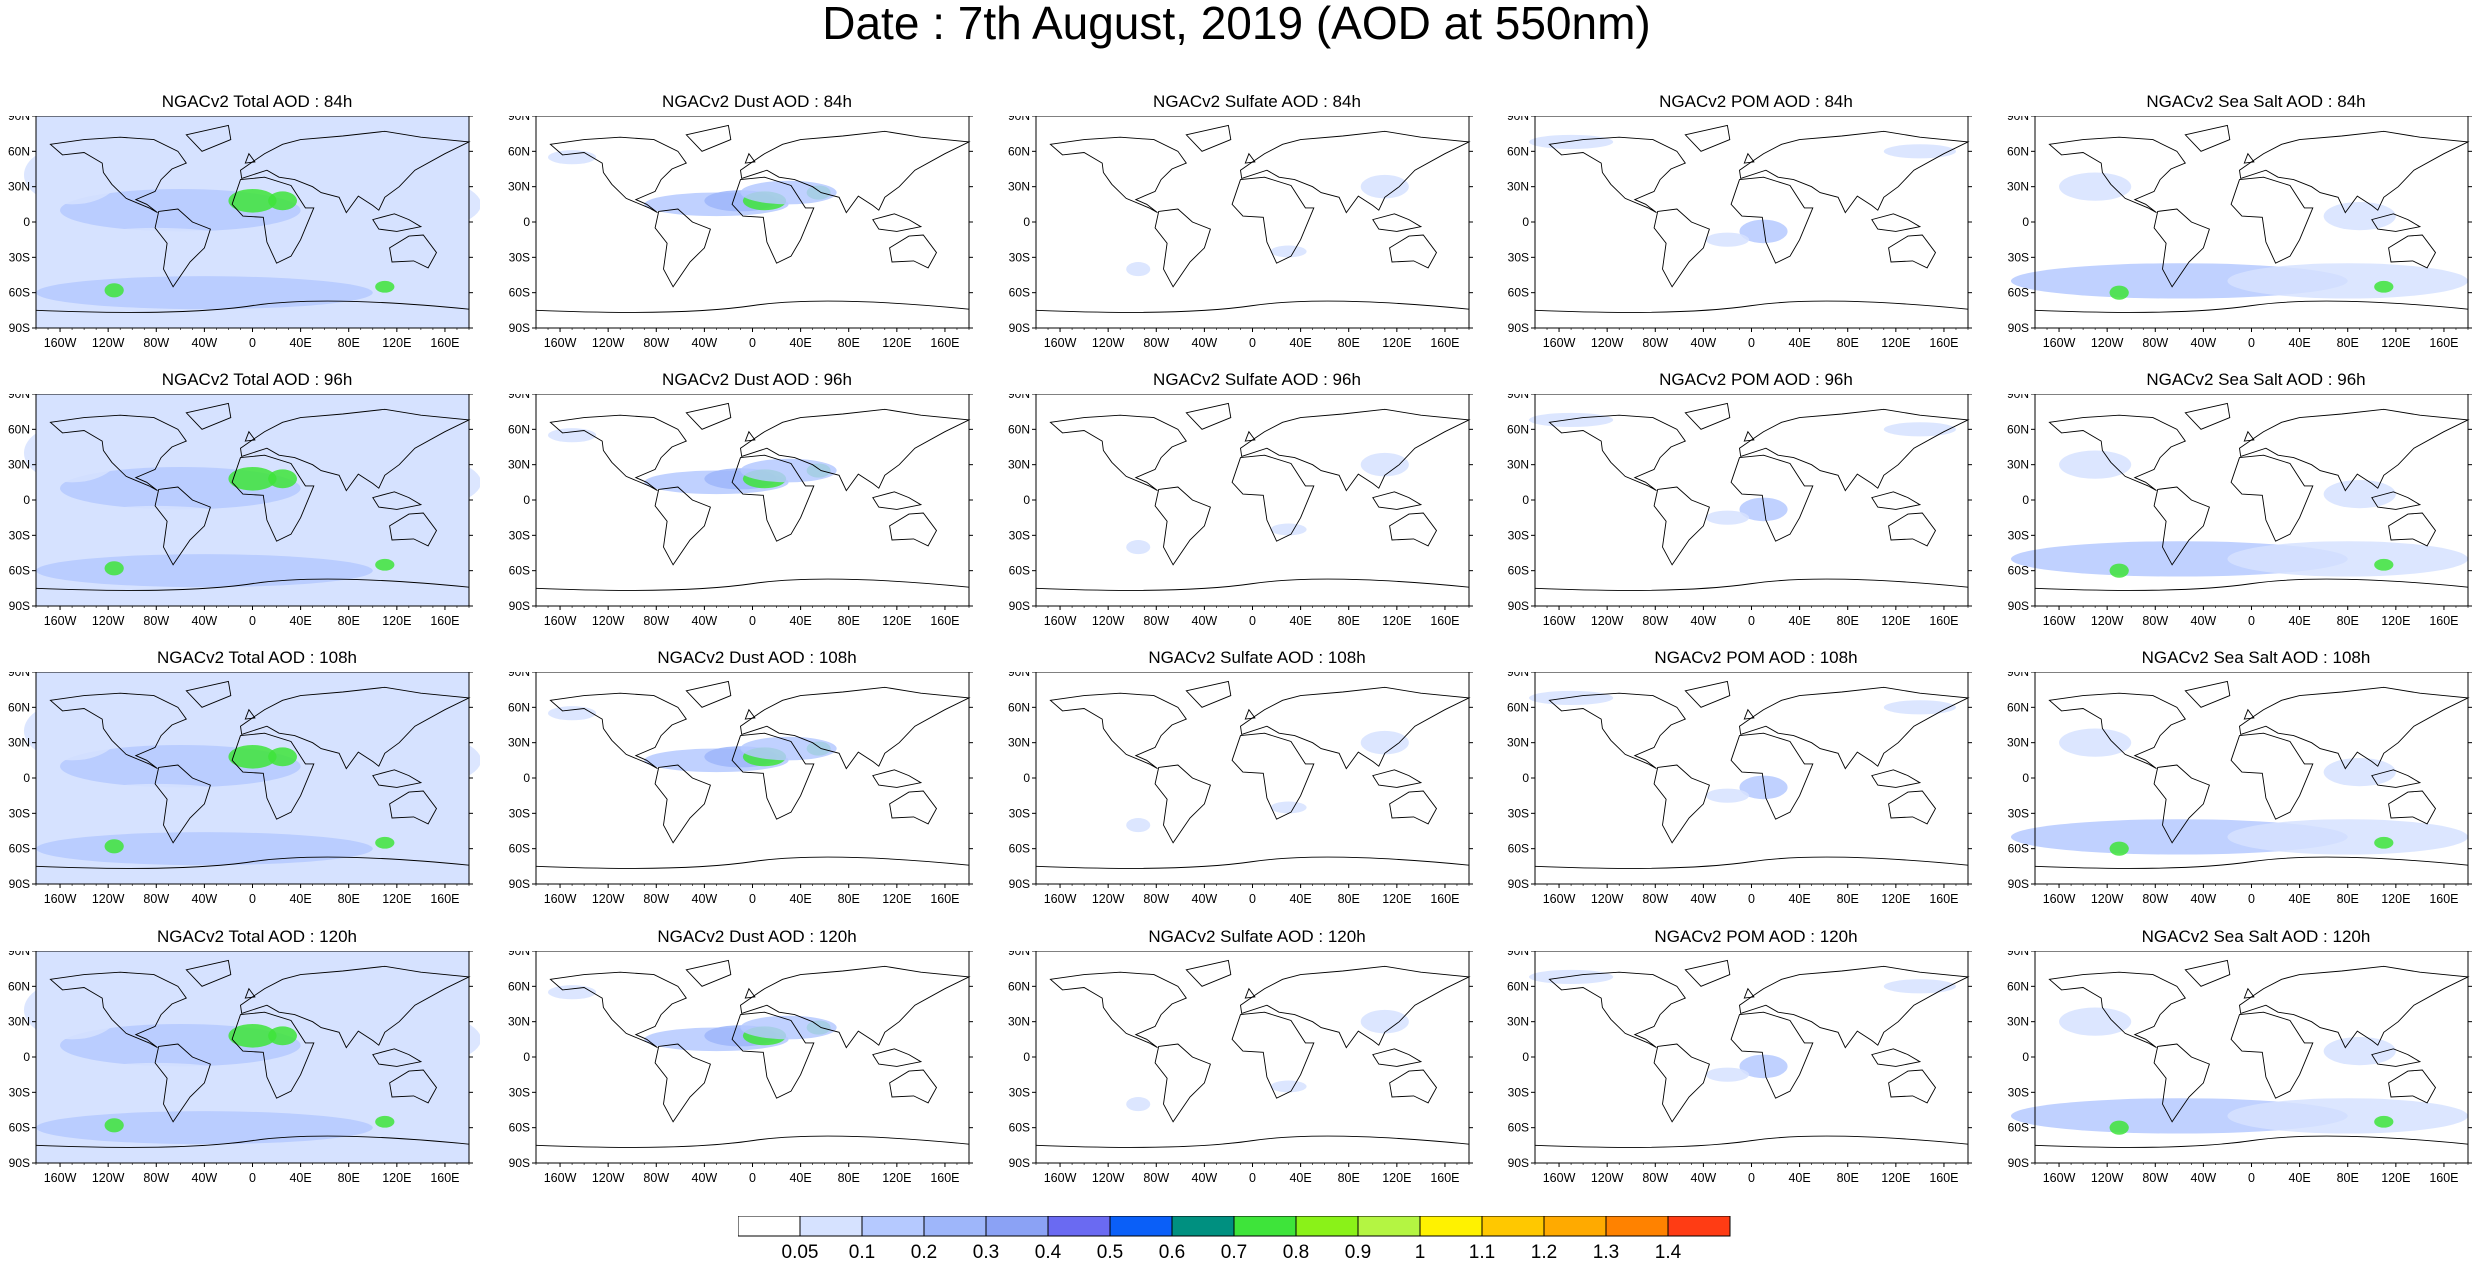 The image size is (2473, 1261). I want to click on colorbar-label: 1, so click(1420, 1251).